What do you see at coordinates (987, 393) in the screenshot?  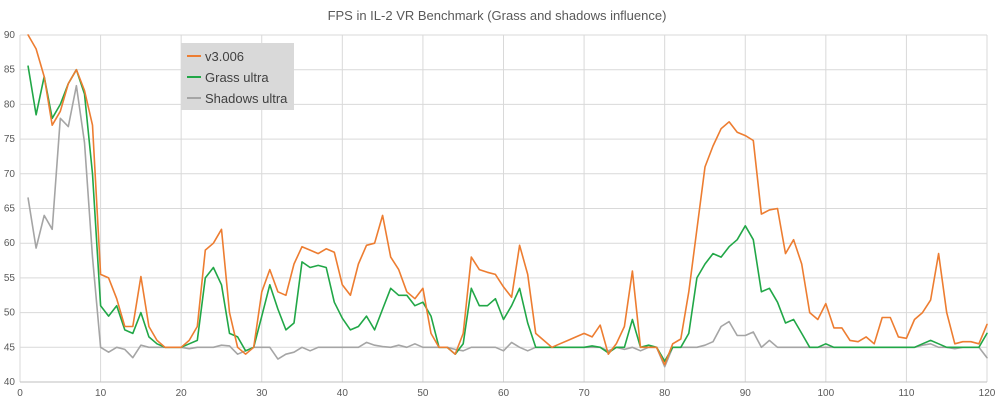 I see `x-tick-label: 120` at bounding box center [987, 393].